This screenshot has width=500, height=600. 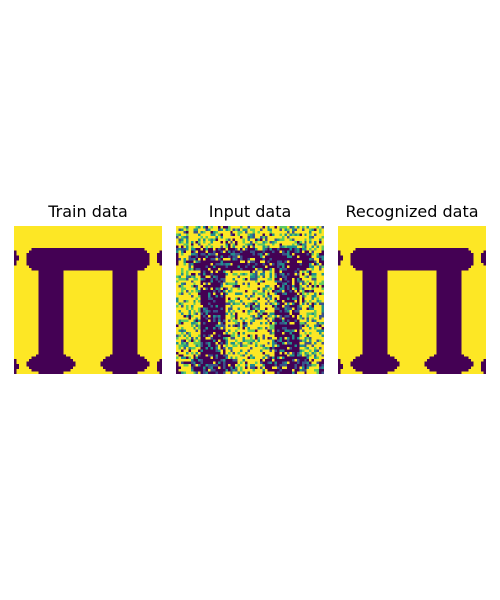 I want to click on panel-title: Input data, so click(x=250, y=211).